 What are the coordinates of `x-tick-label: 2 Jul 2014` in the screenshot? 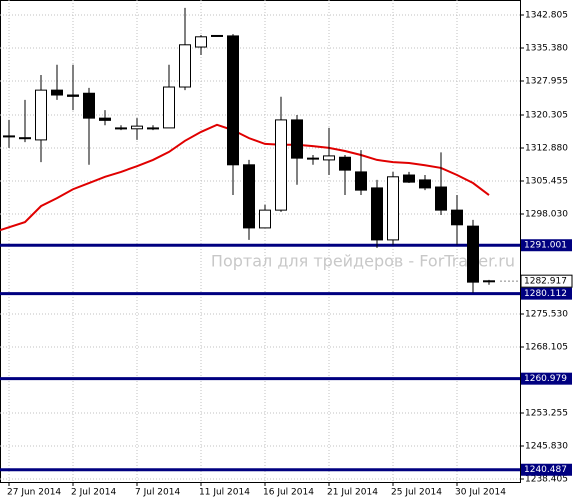 It's located at (93, 493).